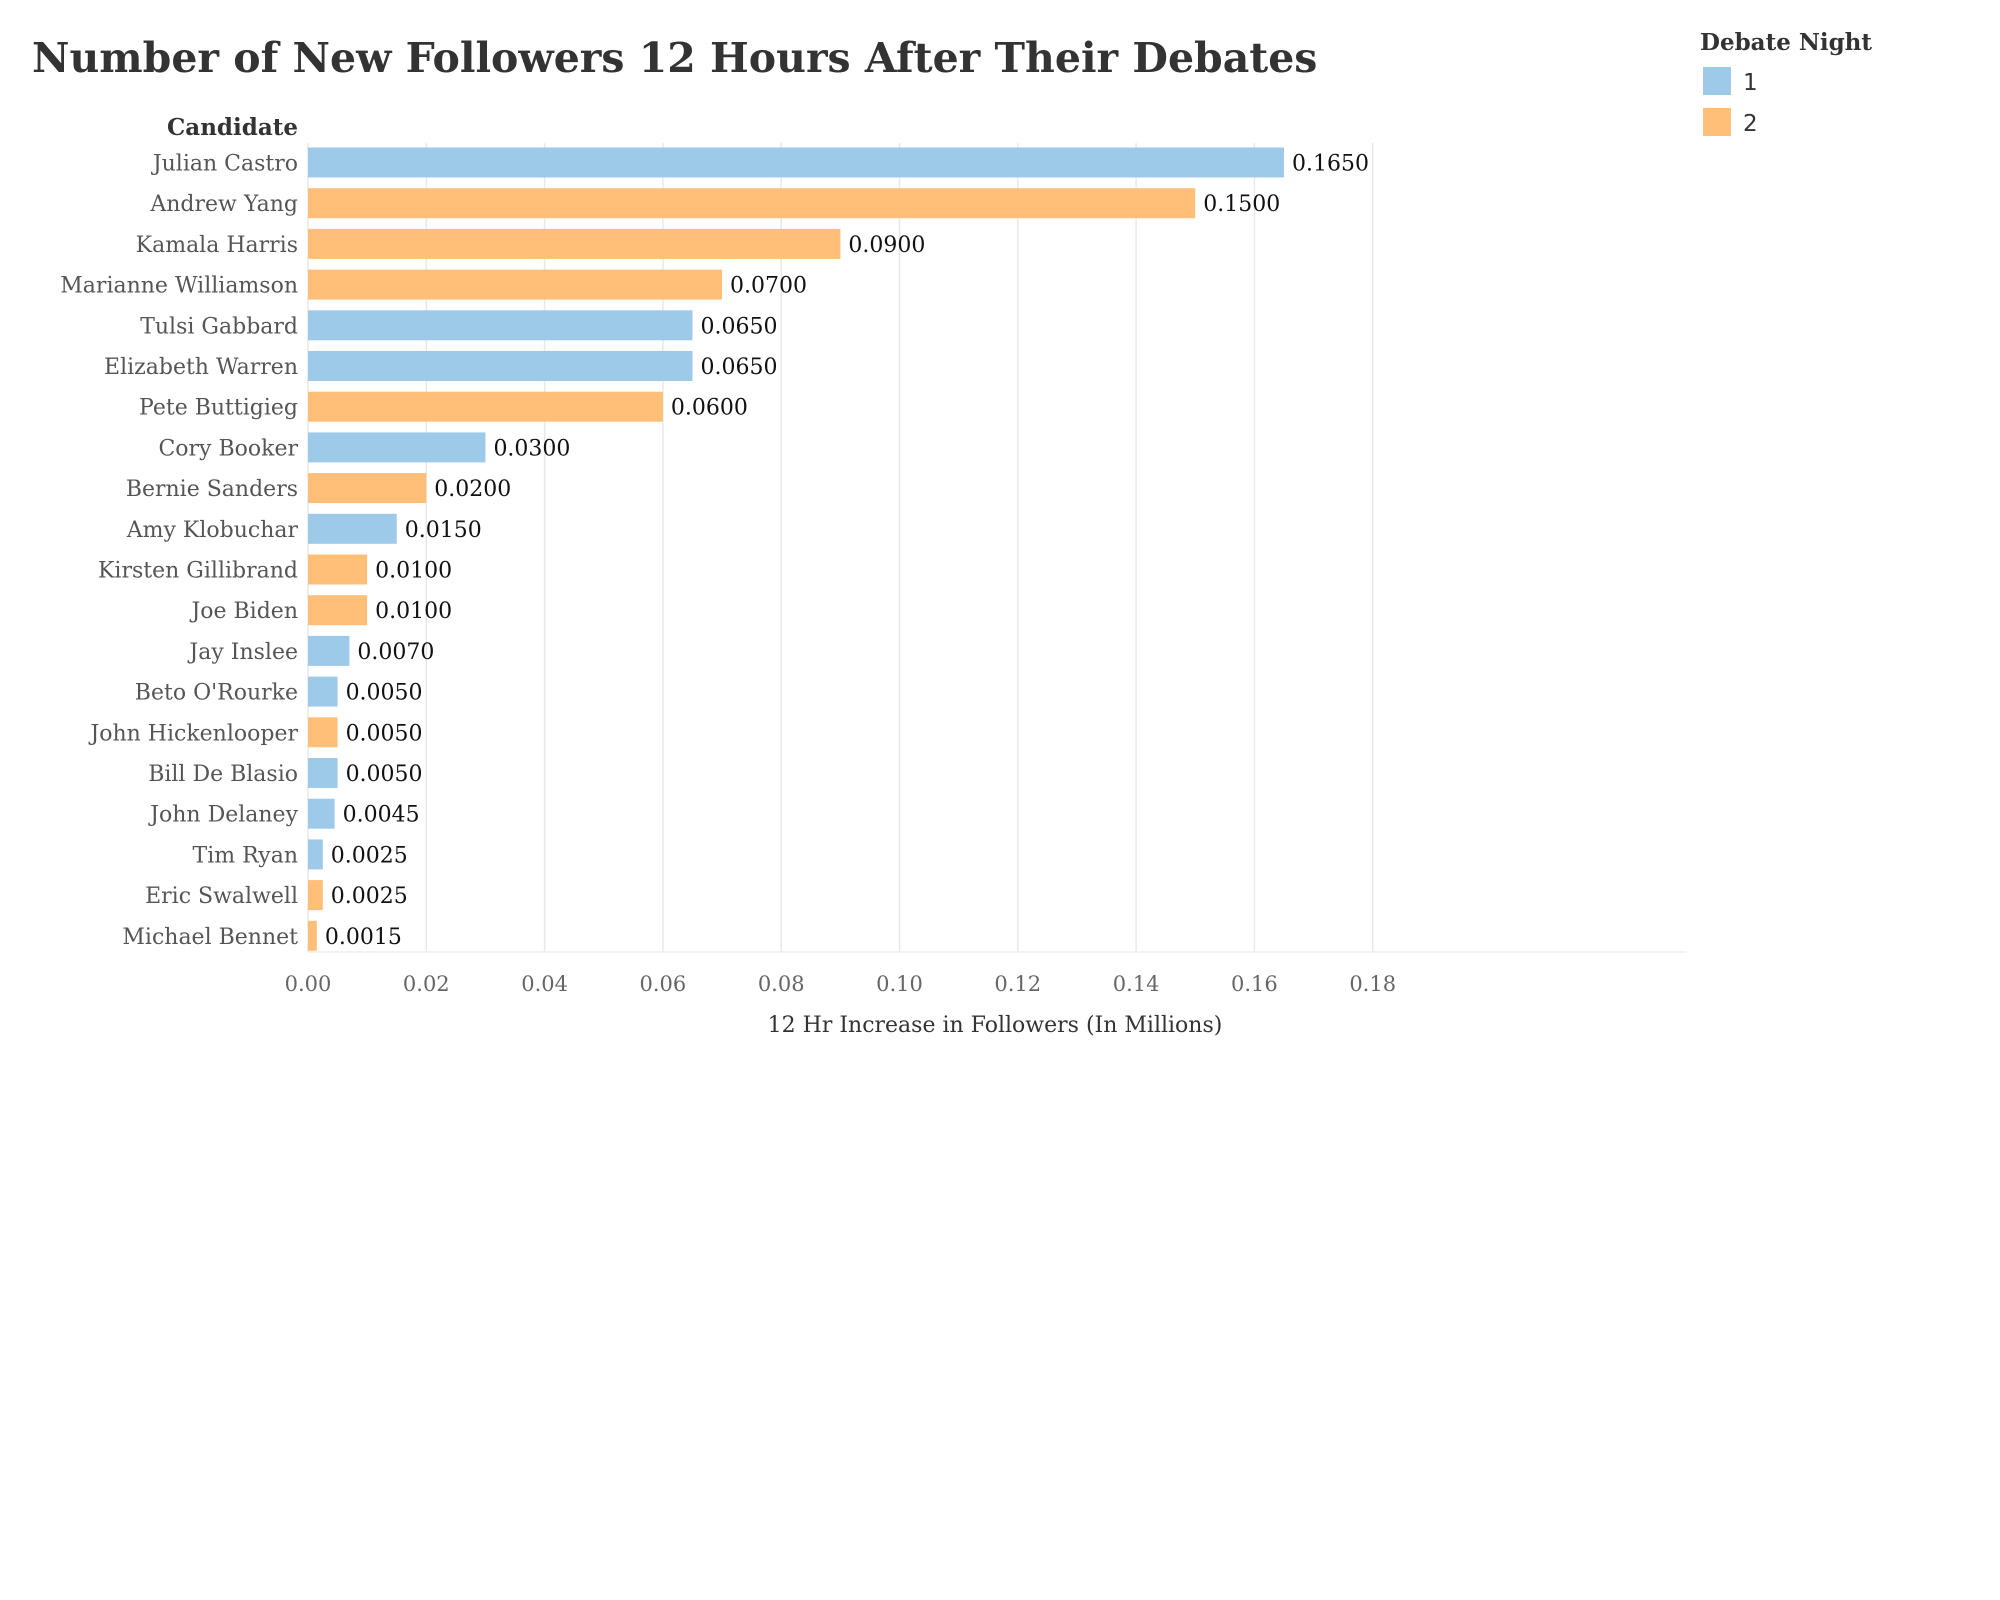  Describe the element at coordinates (242, 652) in the screenshot. I see `category-label: Jay Inslee` at that location.